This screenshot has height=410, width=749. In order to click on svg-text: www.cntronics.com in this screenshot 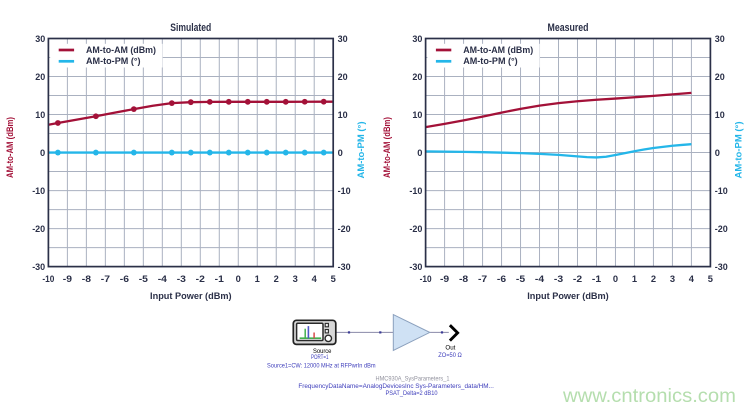, I will do `click(649, 396)`.